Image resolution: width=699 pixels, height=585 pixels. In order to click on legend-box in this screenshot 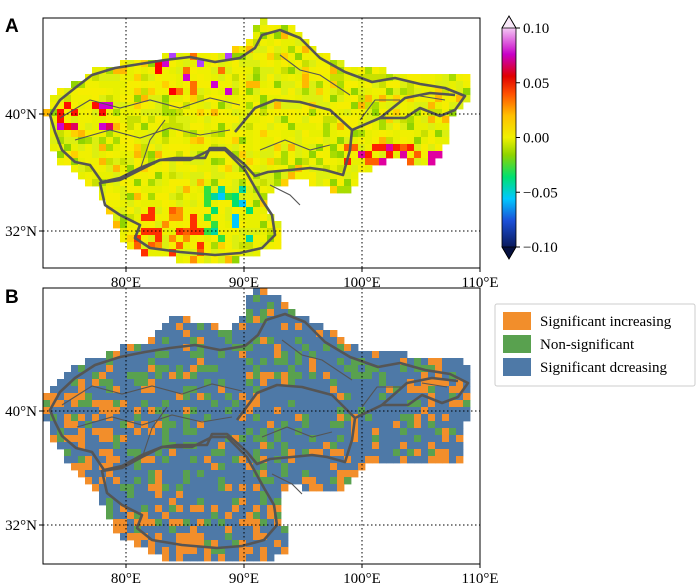, I will do `click(595, 345)`.